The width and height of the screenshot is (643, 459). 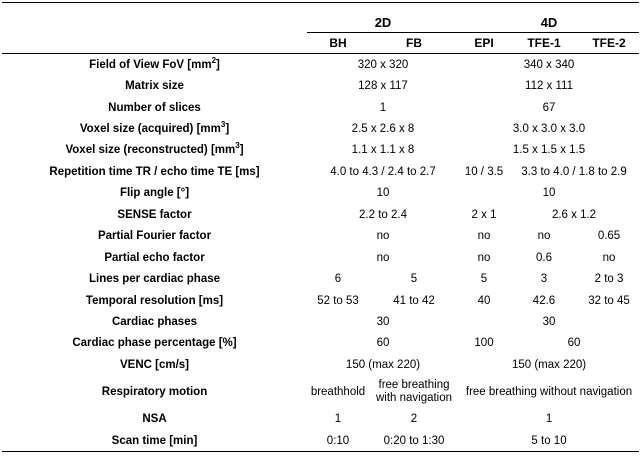 What do you see at coordinates (549, 107) in the screenshot?
I see `cell-4d: 67` at bounding box center [549, 107].